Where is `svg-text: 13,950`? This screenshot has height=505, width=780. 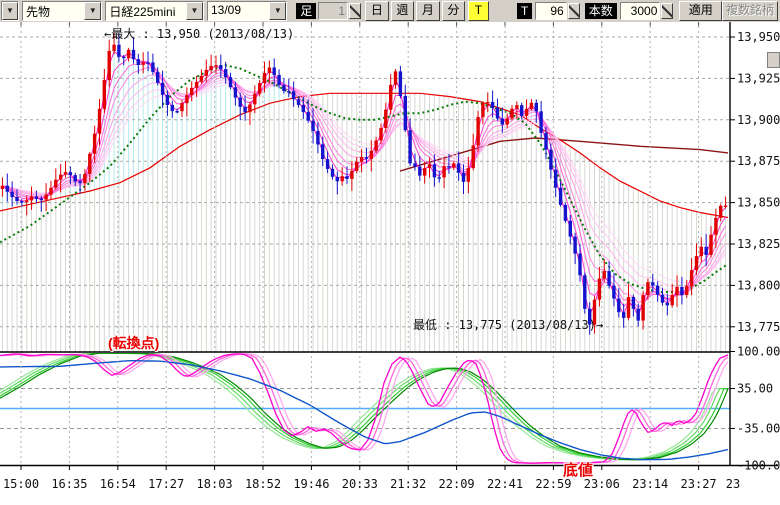 svg-text: 13,950 is located at coordinates (758, 37).